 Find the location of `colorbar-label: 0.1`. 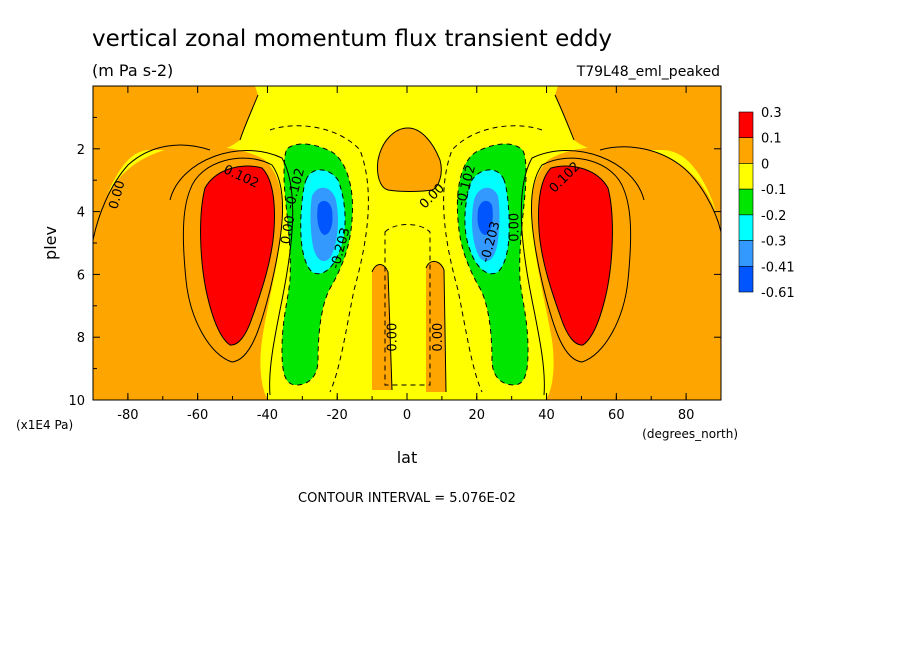

colorbar-label: 0.1 is located at coordinates (771, 139).